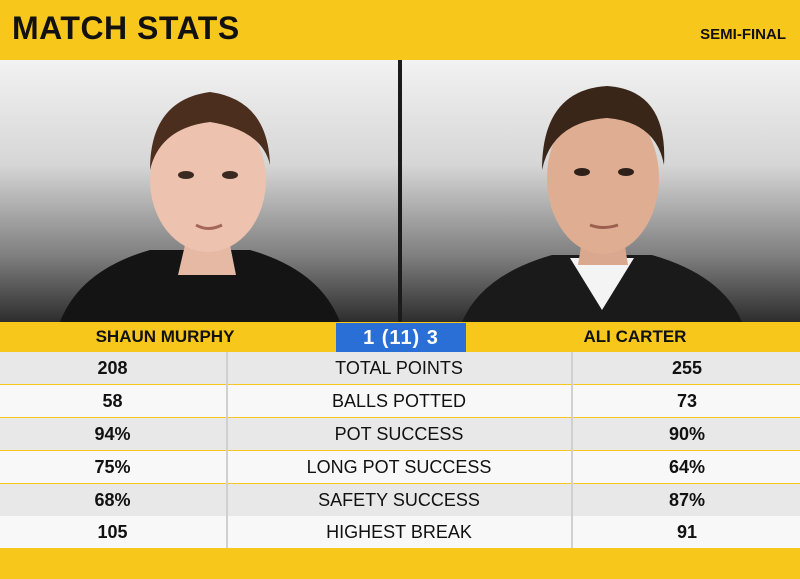 The image size is (800, 579). What do you see at coordinates (112, 401) in the screenshot?
I see `stat-left-value: 58` at bounding box center [112, 401].